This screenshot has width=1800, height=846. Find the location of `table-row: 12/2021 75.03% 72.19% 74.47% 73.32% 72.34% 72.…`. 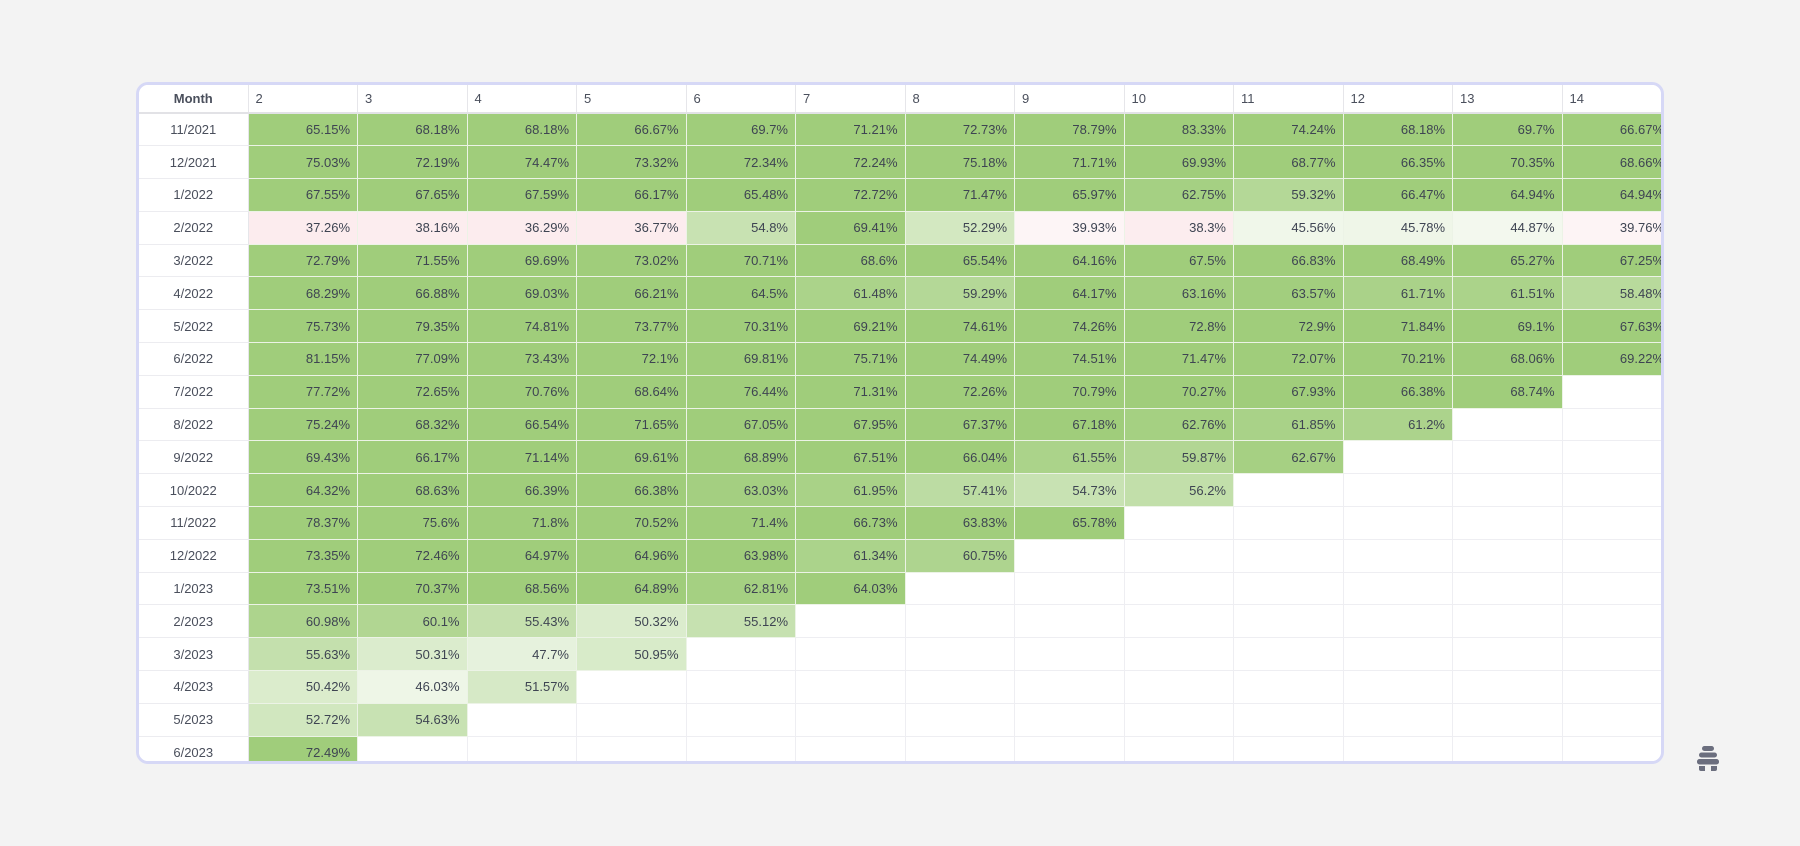

table-row: 12/2021 75.03% 72.19% 74.47% 73.32% 72.34% 72.… is located at coordinates (900, 162).